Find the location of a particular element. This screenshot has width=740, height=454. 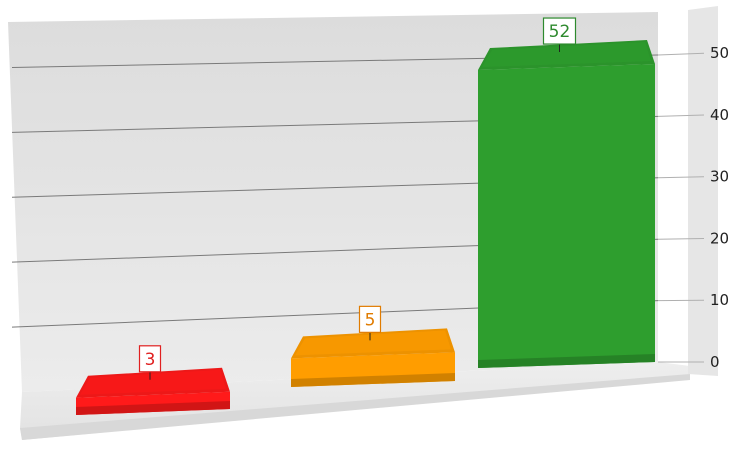

y-tick-label: 20 is located at coordinates (719, 238).